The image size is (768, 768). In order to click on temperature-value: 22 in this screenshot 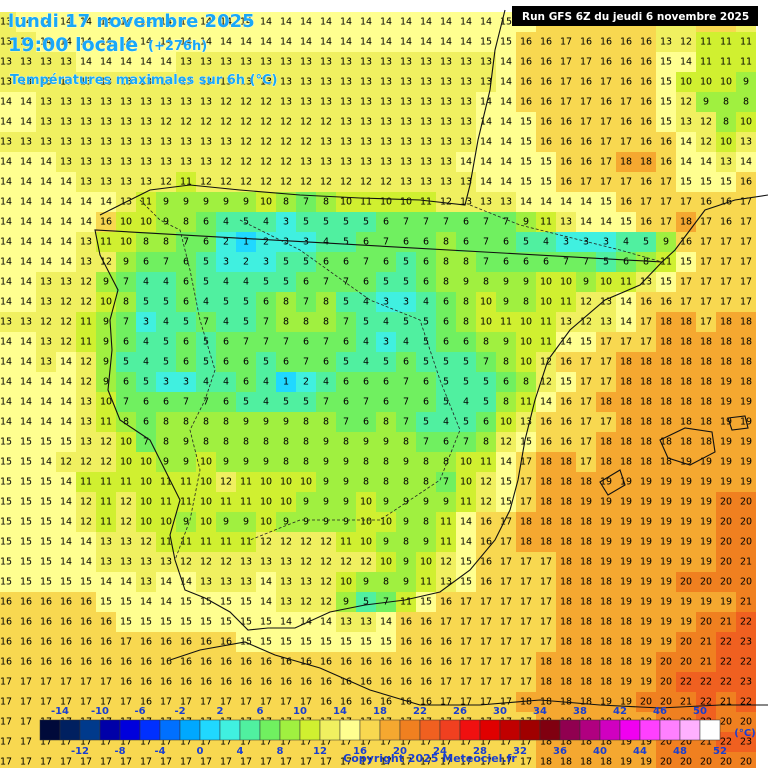, I will do `click(746, 622)`.